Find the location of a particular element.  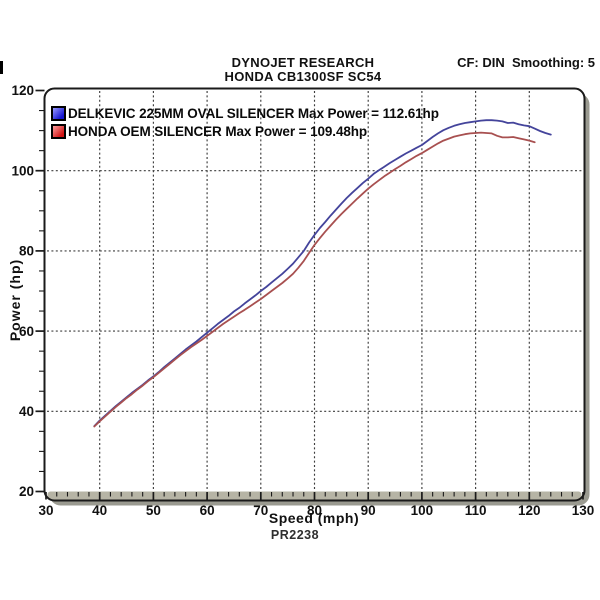

y-tick-label: 120 is located at coordinates (22, 90).